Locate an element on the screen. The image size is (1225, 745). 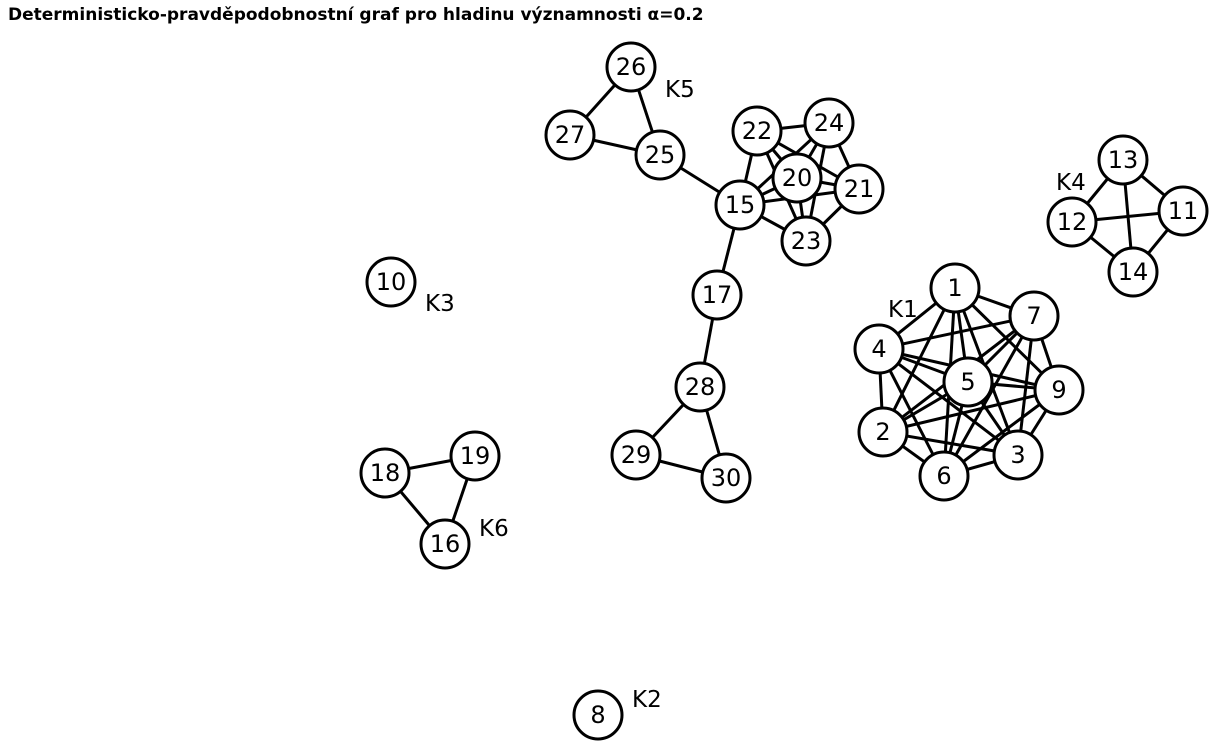
node-label: 7 is located at coordinates (1033, 316).